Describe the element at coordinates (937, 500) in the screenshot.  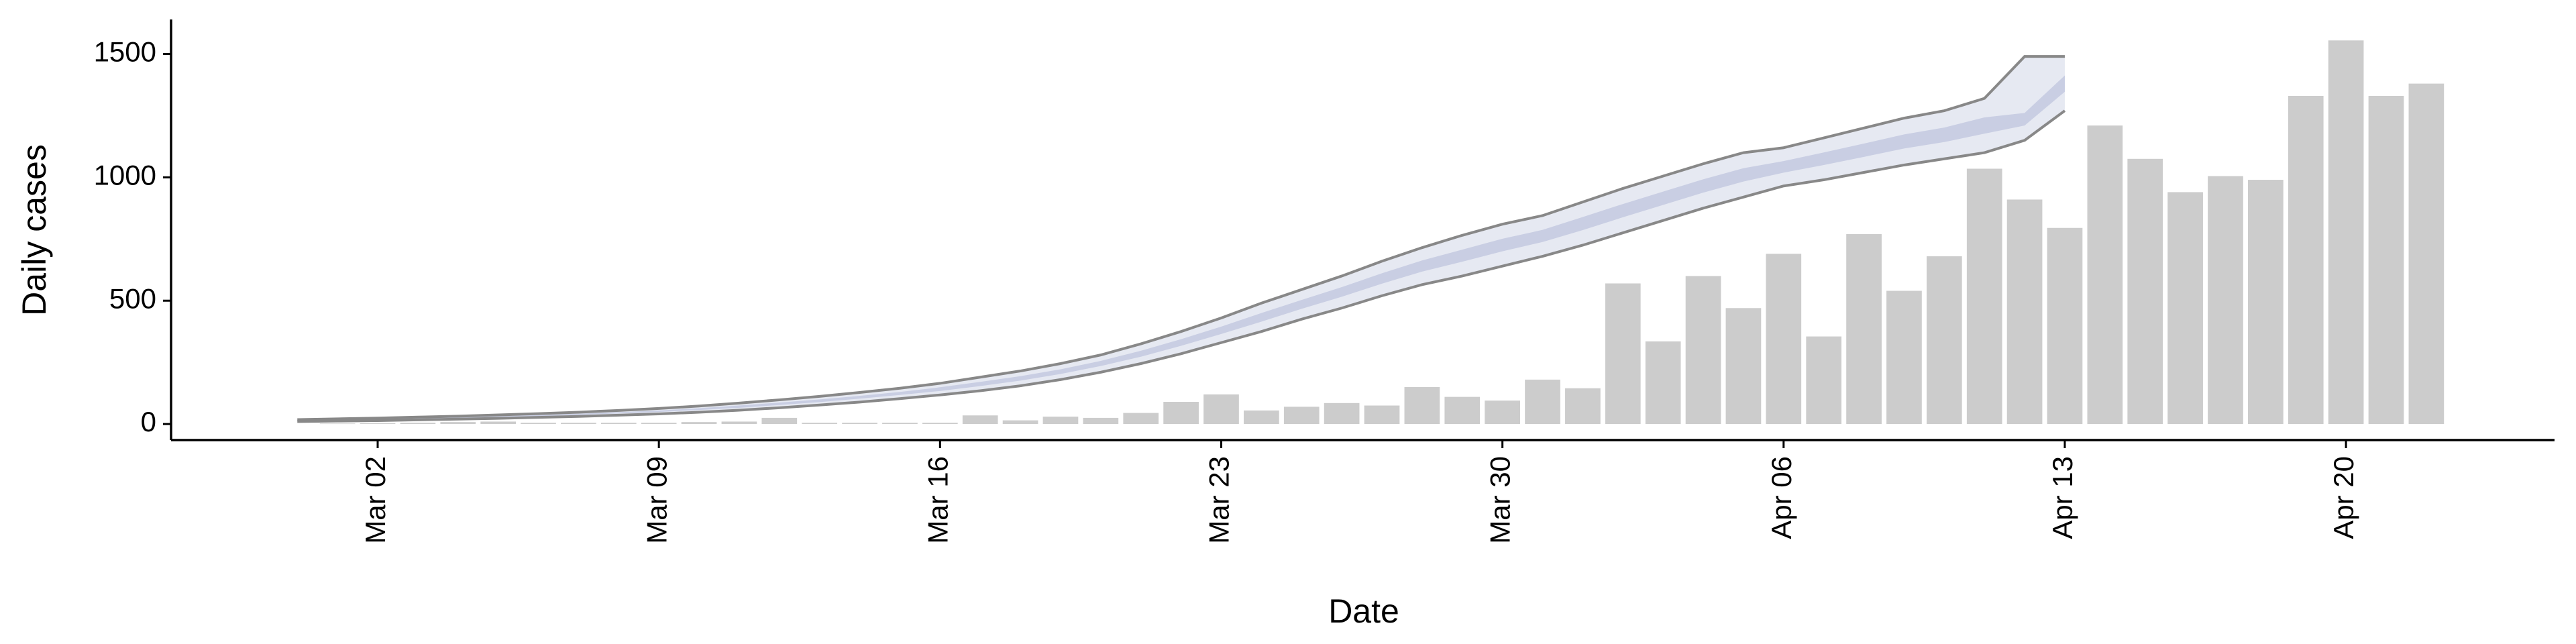
I see `x-tick-label: Mar 16` at that location.